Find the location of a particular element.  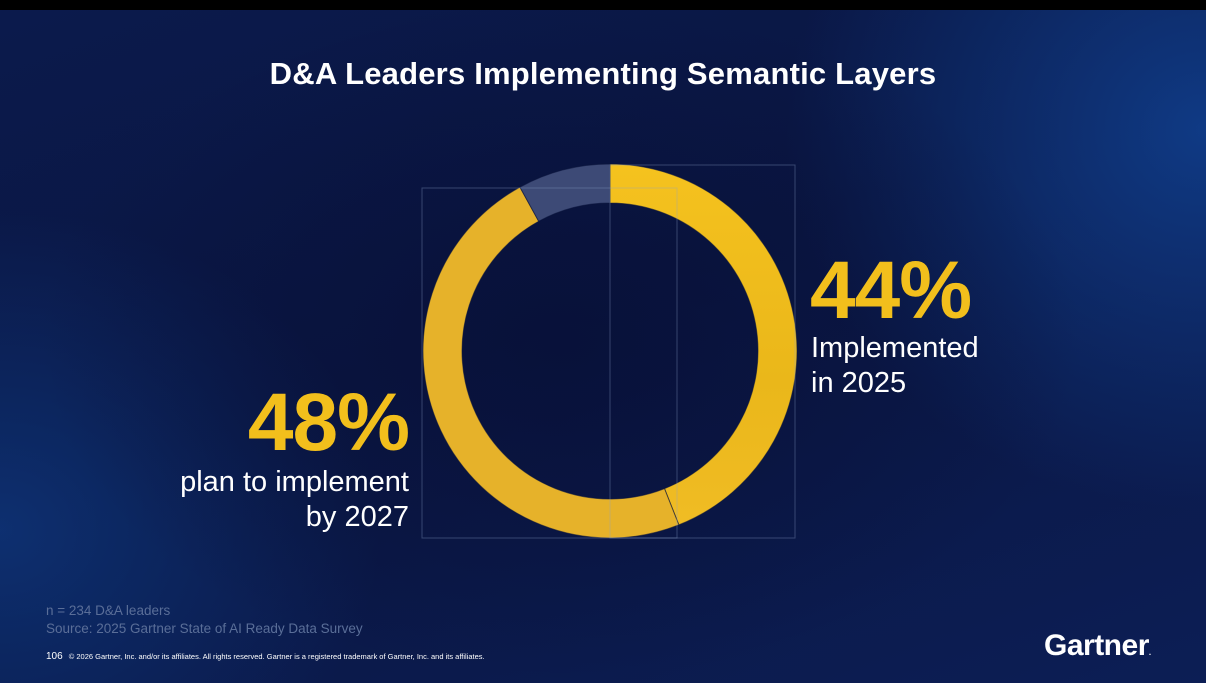

implemented-caption-line-1: Implemented is located at coordinates (895, 348).